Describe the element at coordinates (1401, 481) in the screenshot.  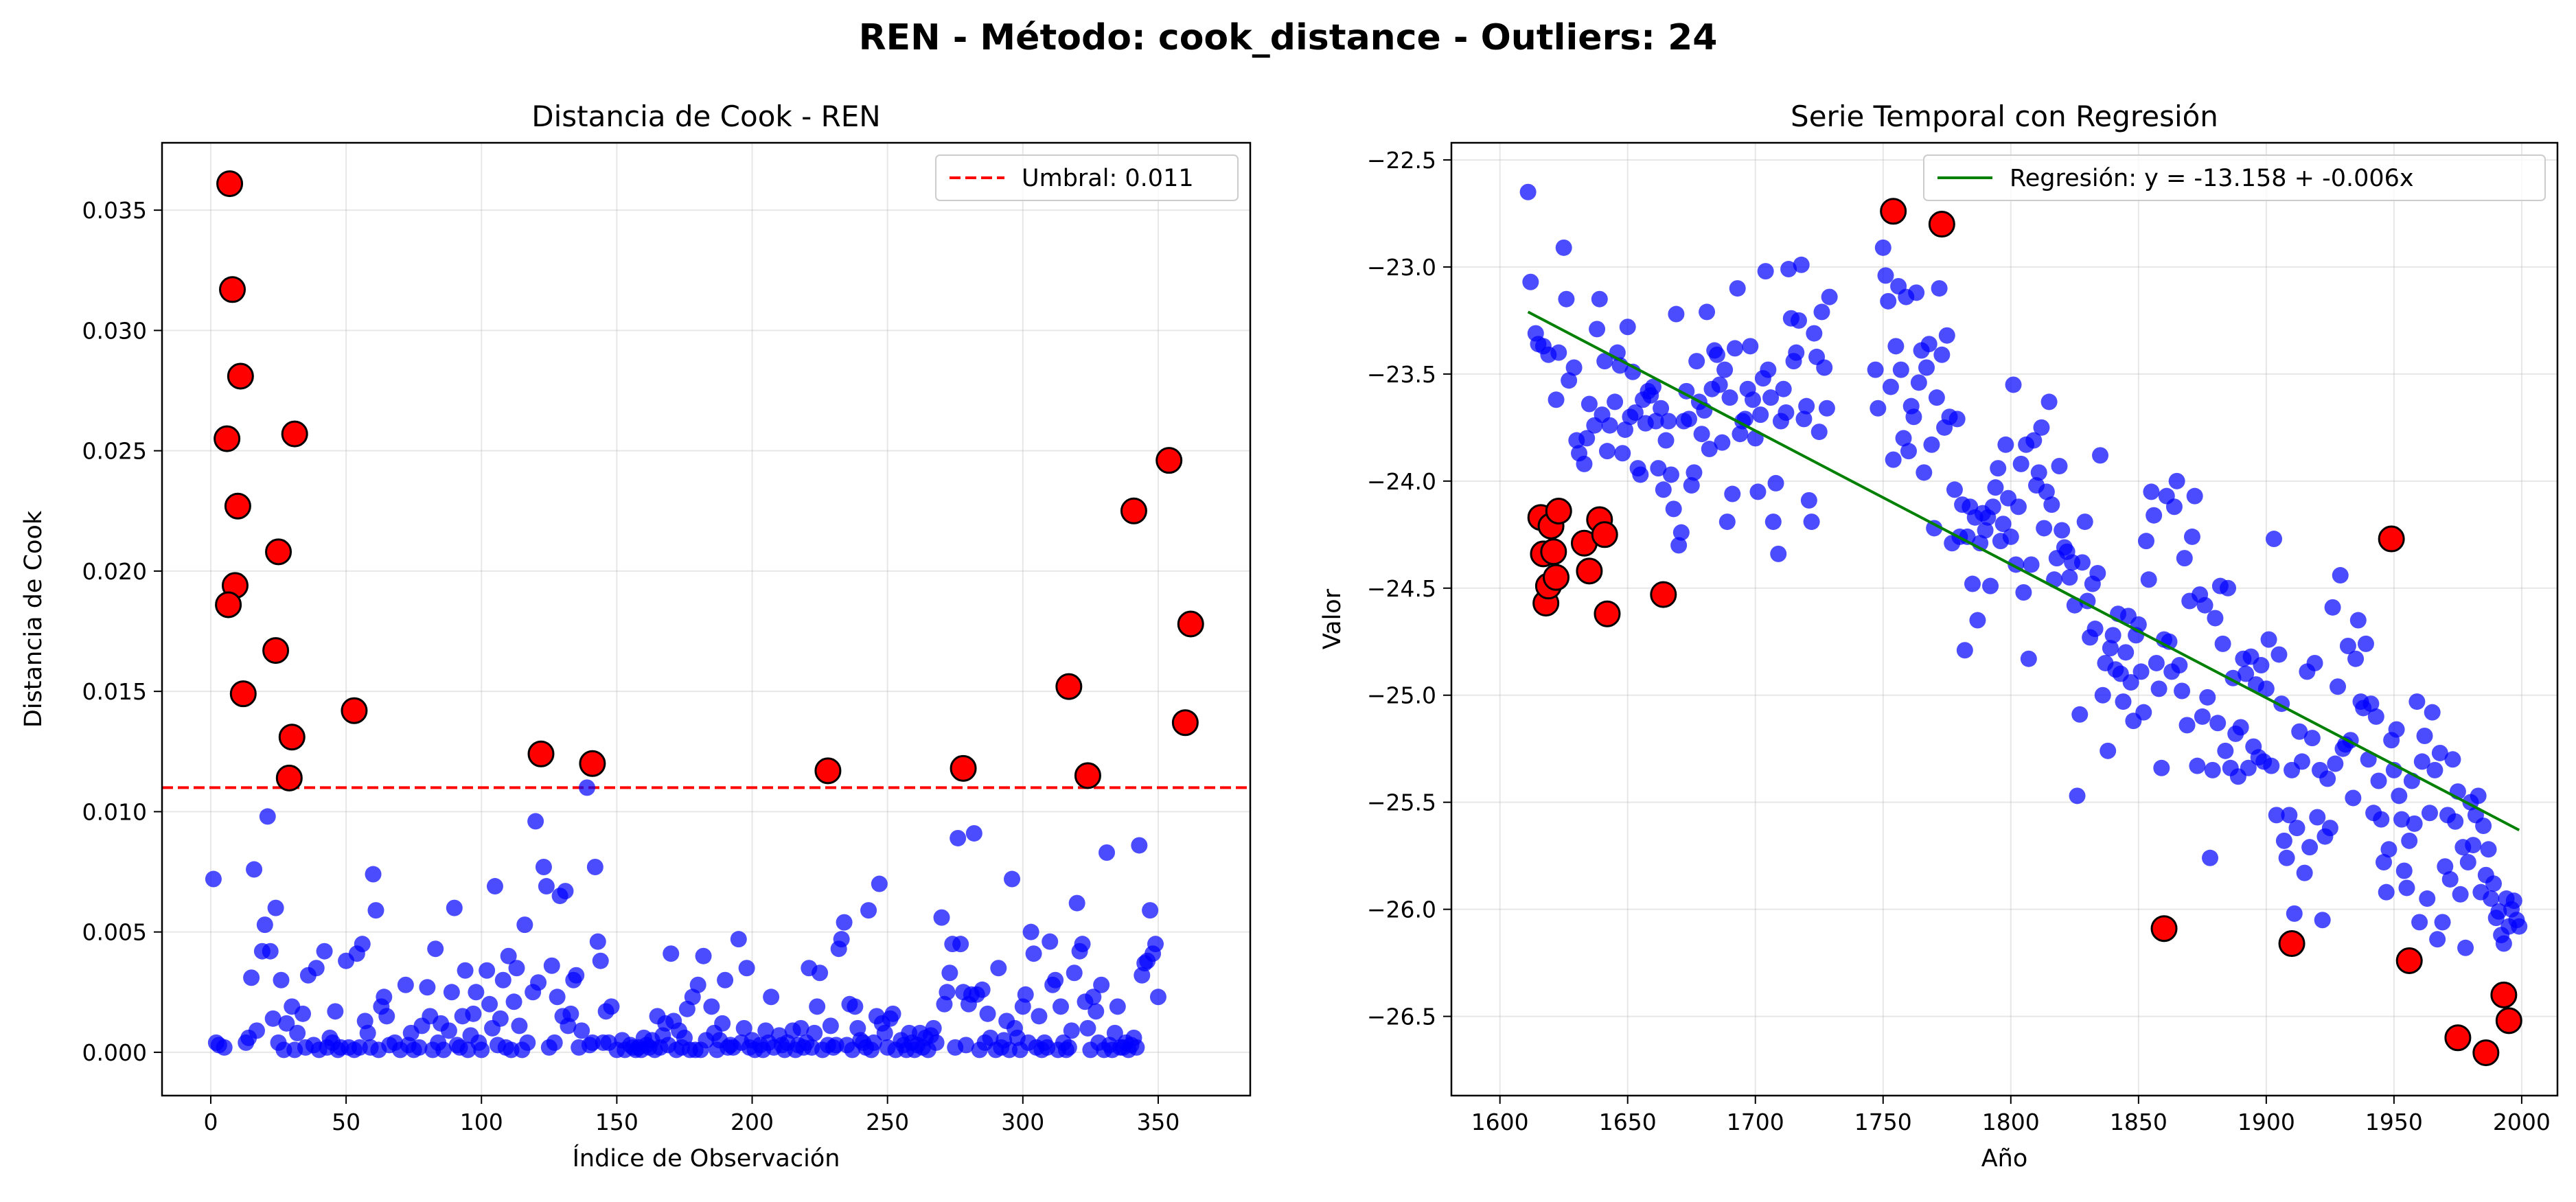
I see `y-tick-label: −24.0` at that location.